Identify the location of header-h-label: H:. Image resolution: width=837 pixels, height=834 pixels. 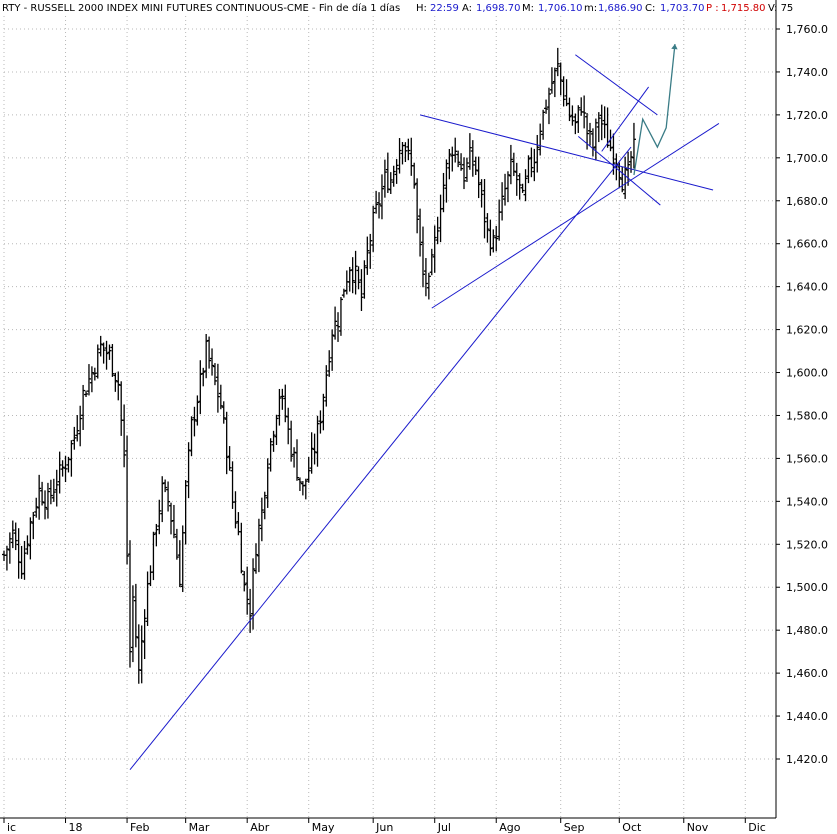
(421, 8).